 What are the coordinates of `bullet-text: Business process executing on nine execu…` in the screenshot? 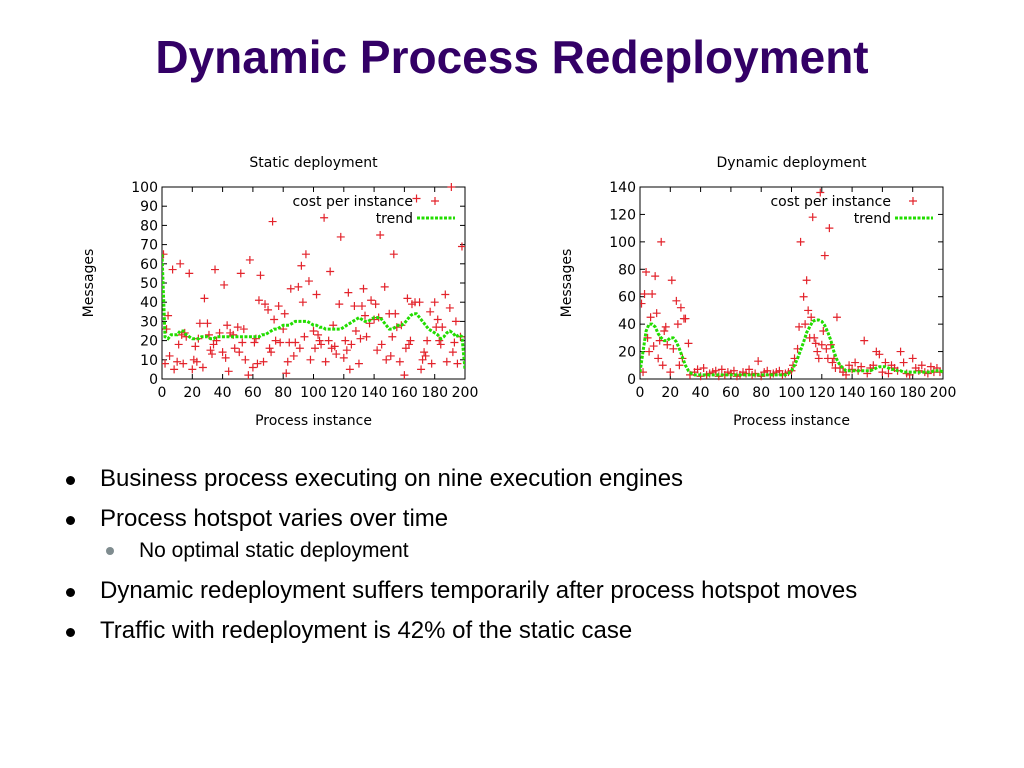 It's located at (392, 478).